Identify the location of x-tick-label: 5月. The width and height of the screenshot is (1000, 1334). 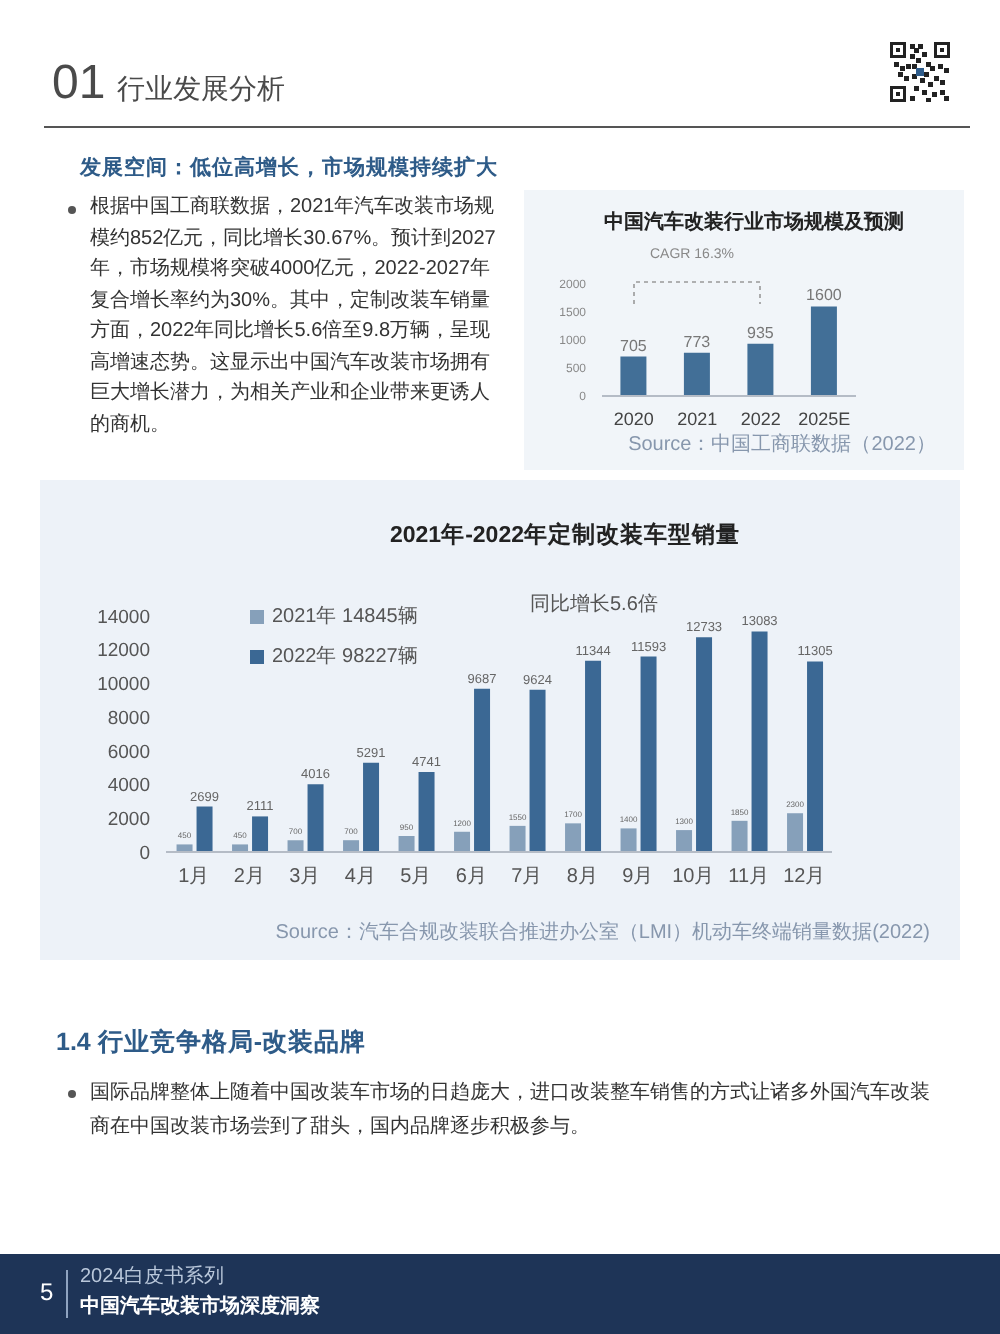
(416, 877).